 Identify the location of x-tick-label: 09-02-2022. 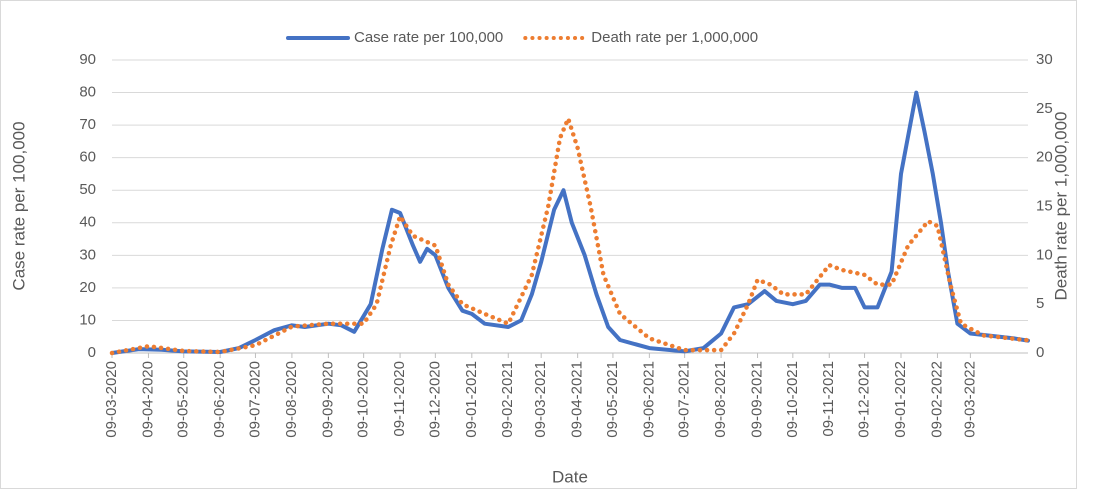
(936, 399).